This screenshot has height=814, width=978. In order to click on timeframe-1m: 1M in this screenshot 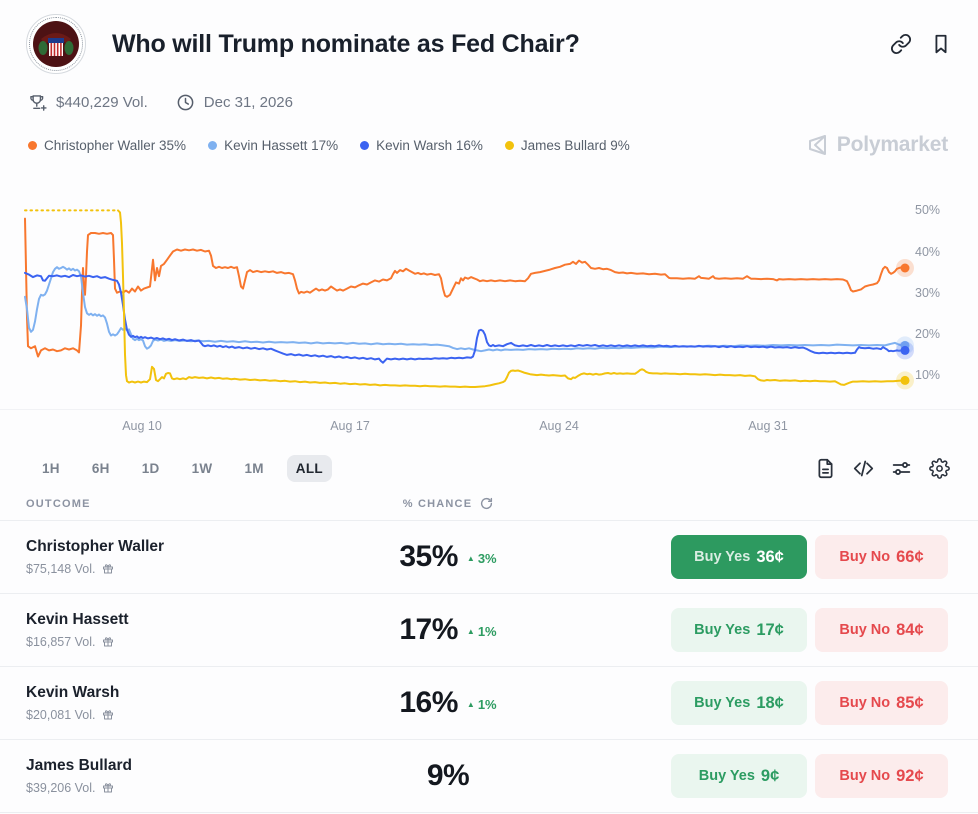, I will do `click(254, 468)`.